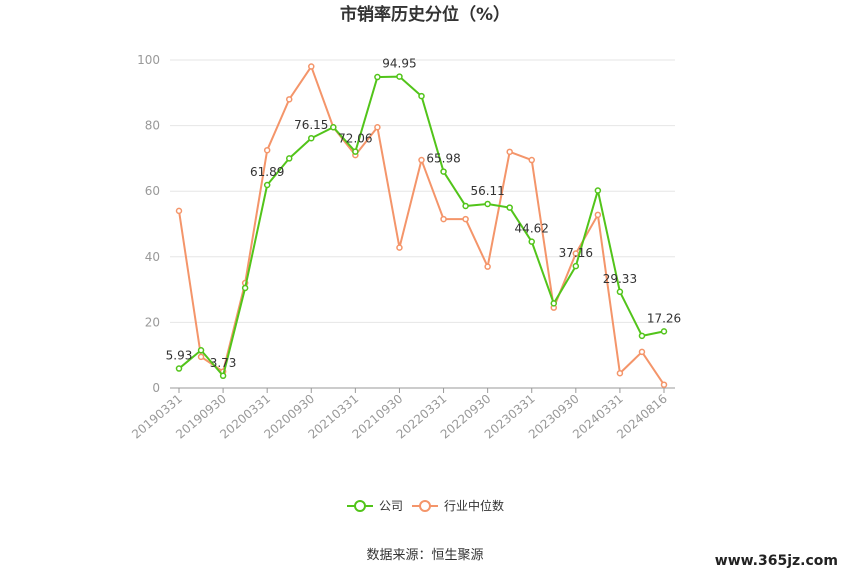 This screenshot has width=850, height=575. I want to click on data-label: 17.26, so click(664, 318).